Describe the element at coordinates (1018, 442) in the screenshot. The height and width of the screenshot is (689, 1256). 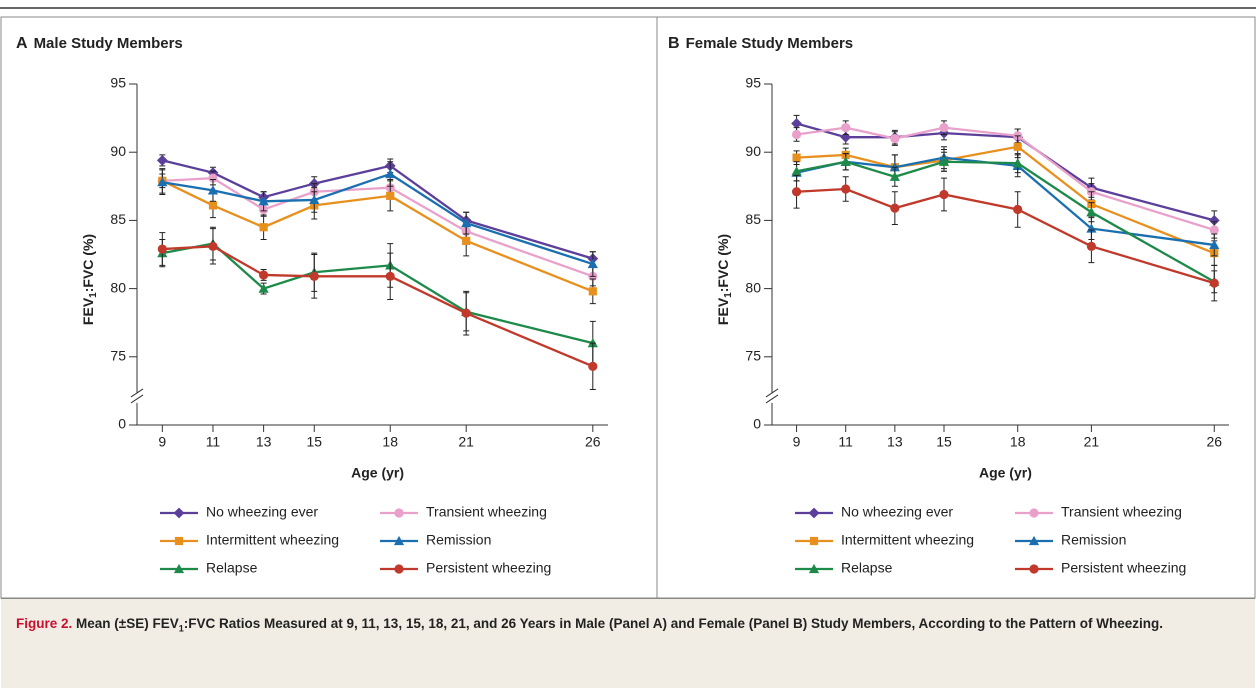
I see `x-tick-label: 18` at that location.